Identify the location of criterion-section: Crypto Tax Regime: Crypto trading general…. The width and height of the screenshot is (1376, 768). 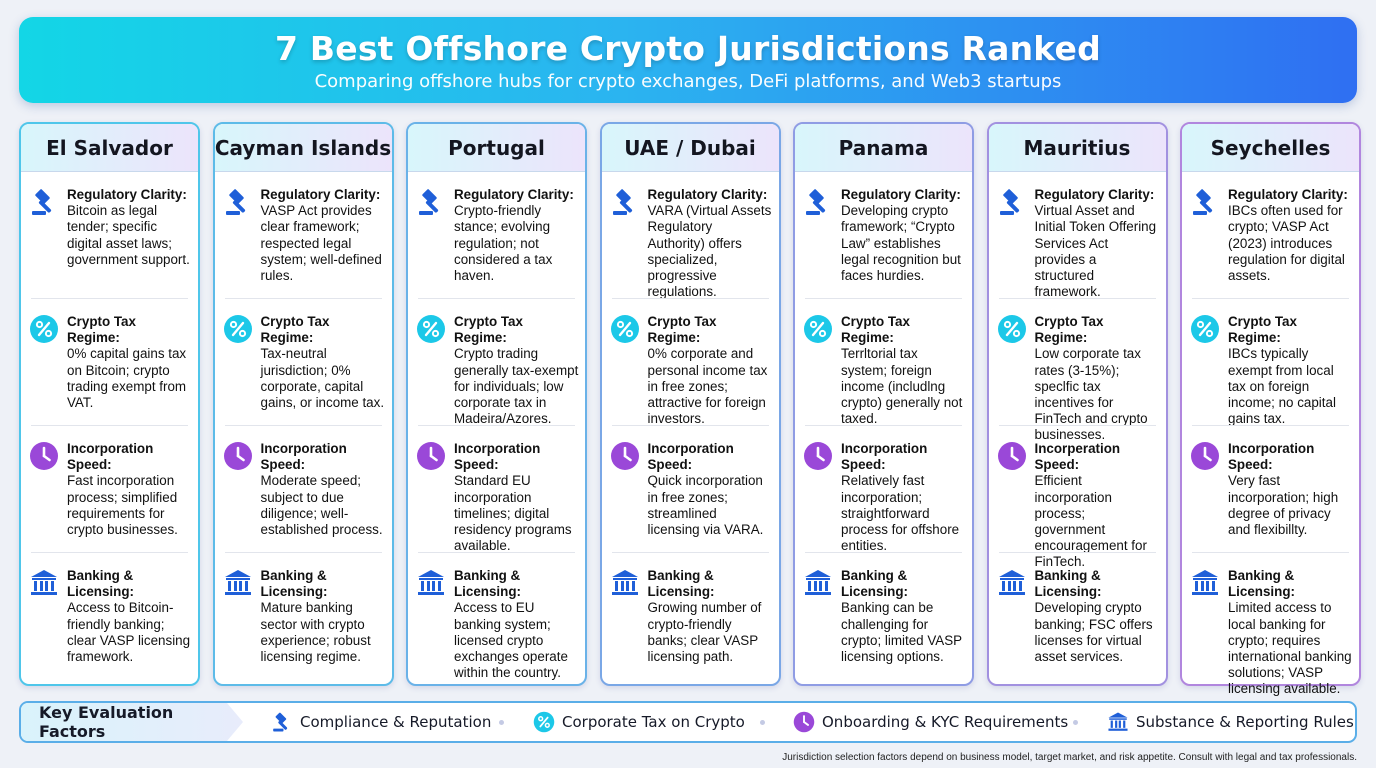
(496, 363).